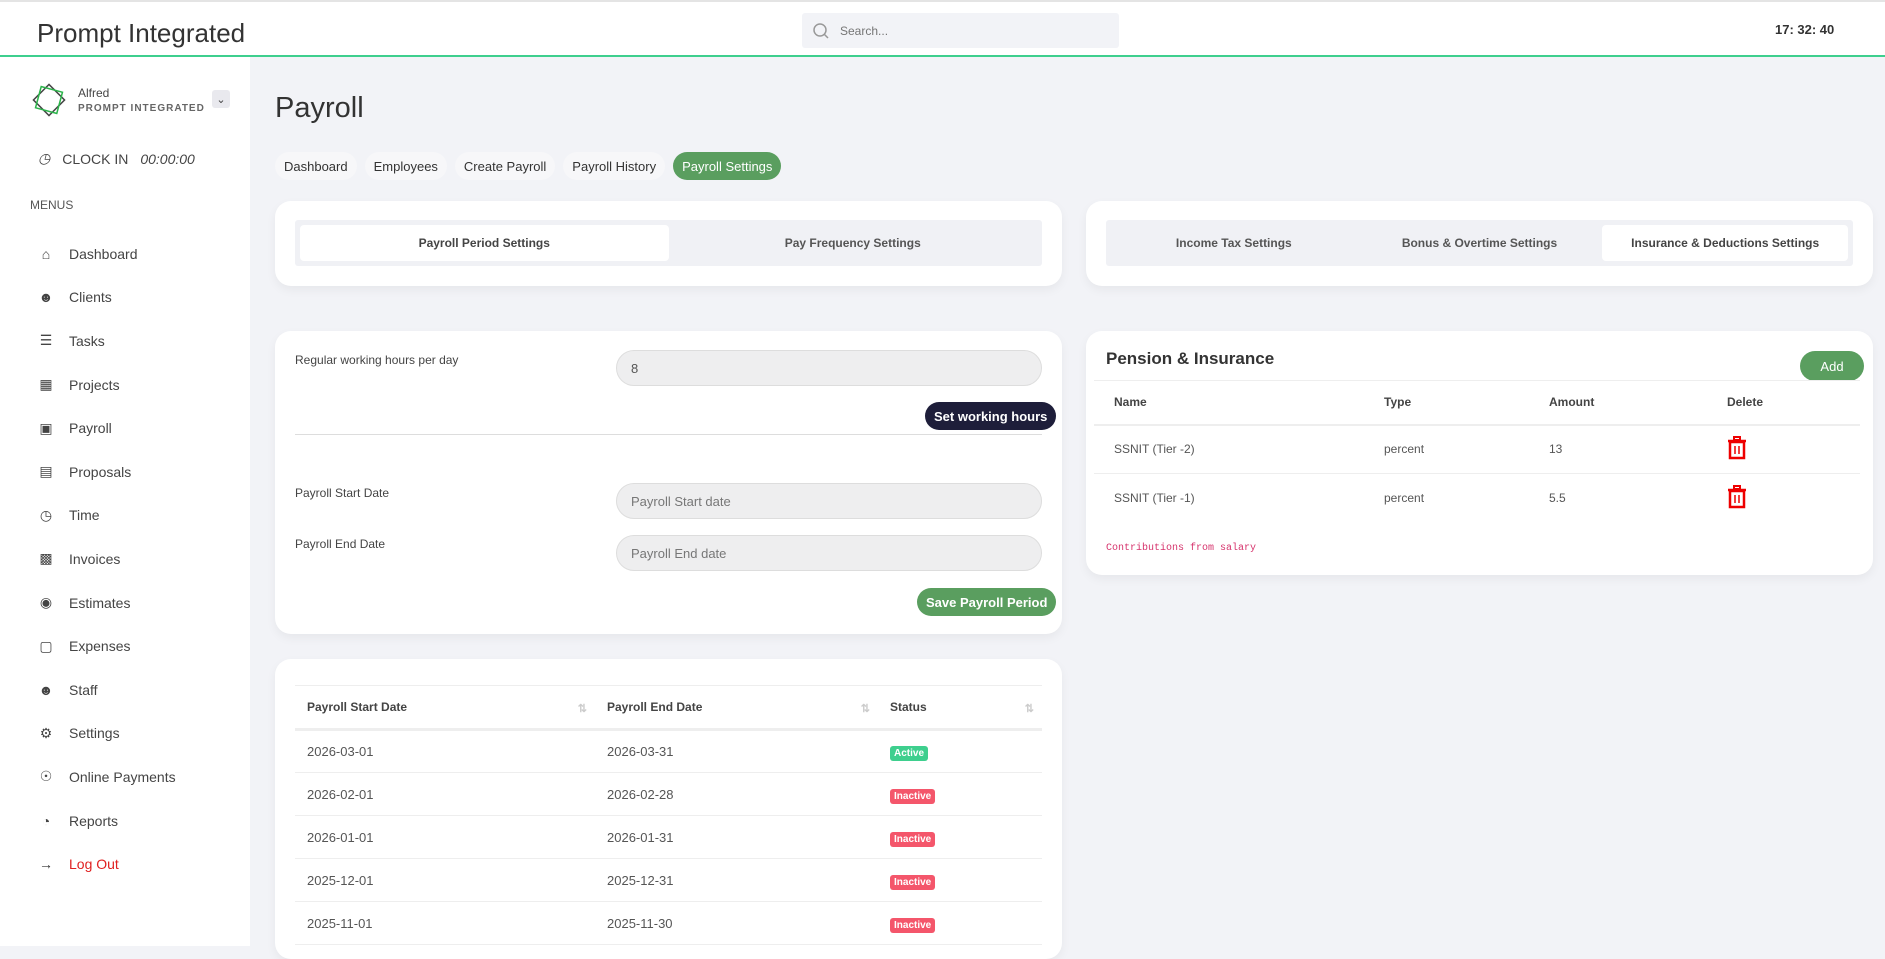  What do you see at coordinates (960, 708) in the screenshot?
I see `column-header-status: Status ⇅` at bounding box center [960, 708].